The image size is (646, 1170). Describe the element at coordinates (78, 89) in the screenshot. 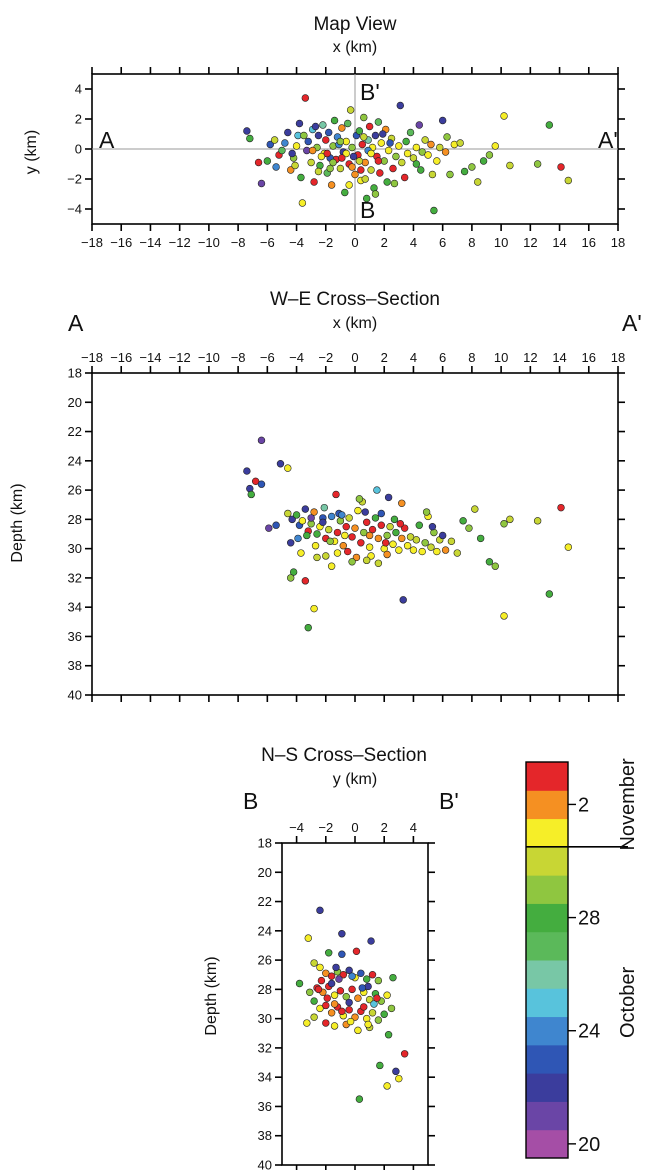

I see `map-y-tick-label: 4` at that location.